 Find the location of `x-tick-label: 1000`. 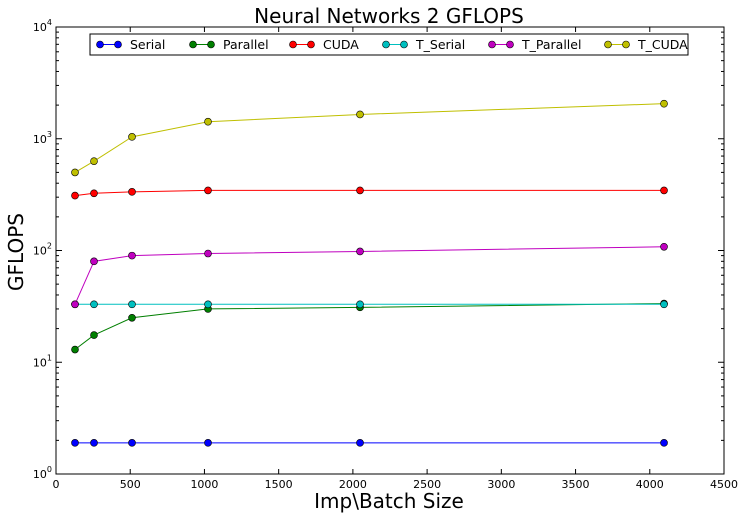

x-tick-label: 1000 is located at coordinates (204, 484).